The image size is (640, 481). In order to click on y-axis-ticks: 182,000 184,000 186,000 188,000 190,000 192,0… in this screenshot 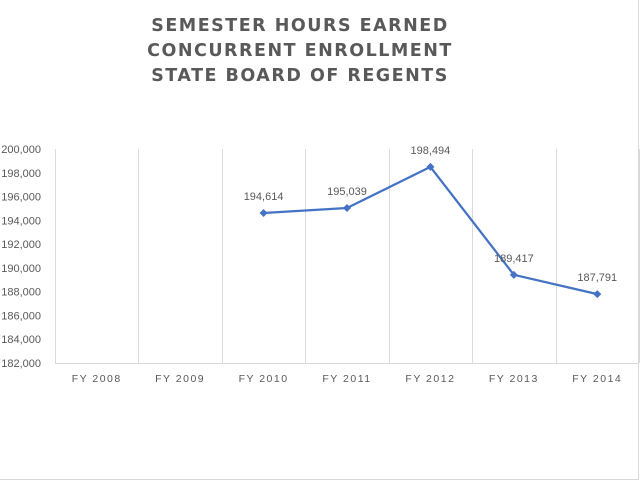, I will do `click(21, 257)`.